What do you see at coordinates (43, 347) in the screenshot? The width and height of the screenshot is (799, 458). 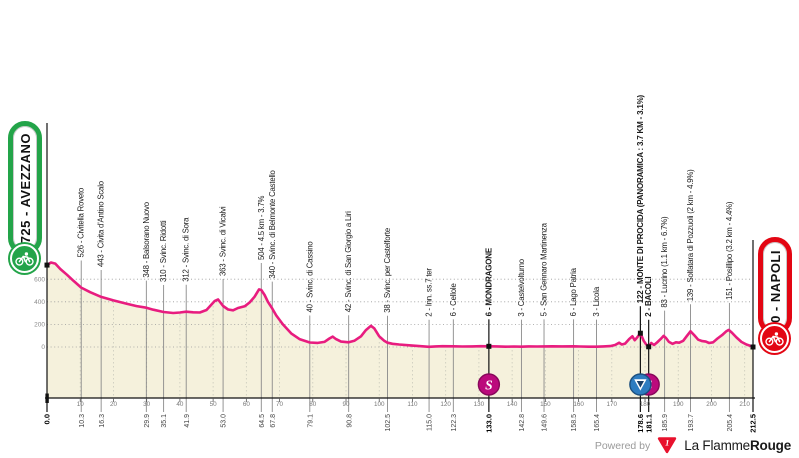 I see `y-tick-label: 0` at bounding box center [43, 347].